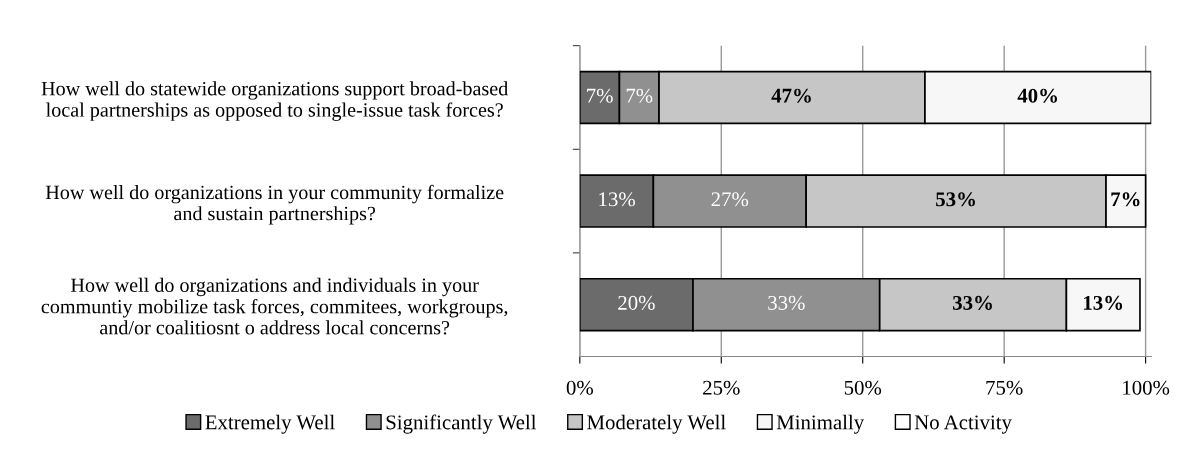 The width and height of the screenshot is (1198, 457). What do you see at coordinates (274, 204) in the screenshot?
I see `y-tick-label: How well do organizations in your community formalize and sustain partnerships?` at bounding box center [274, 204].